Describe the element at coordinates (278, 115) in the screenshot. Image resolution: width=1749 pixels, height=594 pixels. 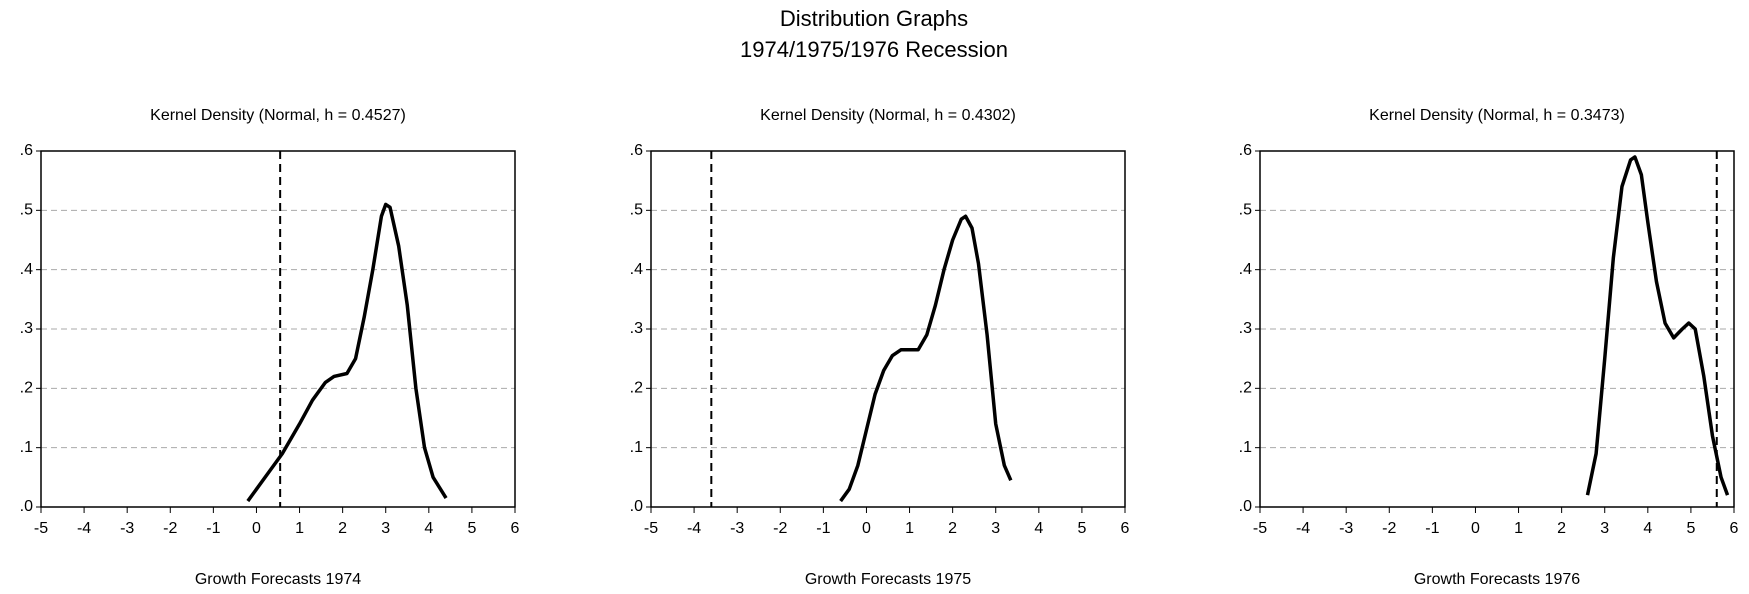
I see `chart-title: Kernel Density (Normal, h = 0.4527)` at that location.